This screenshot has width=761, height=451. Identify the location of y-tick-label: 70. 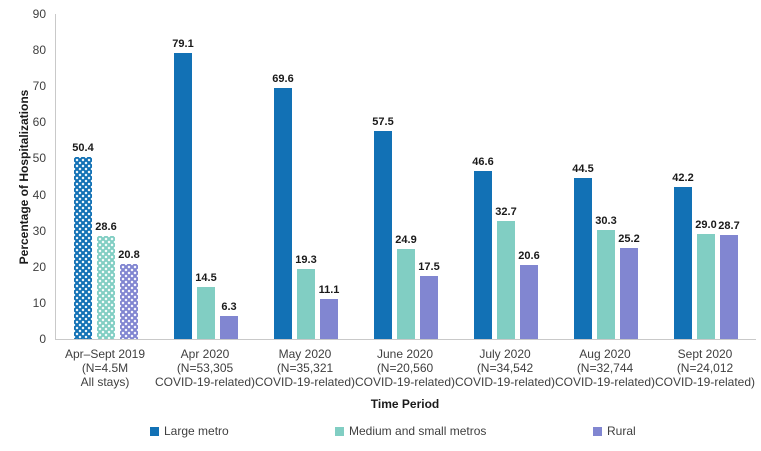
(39, 86).